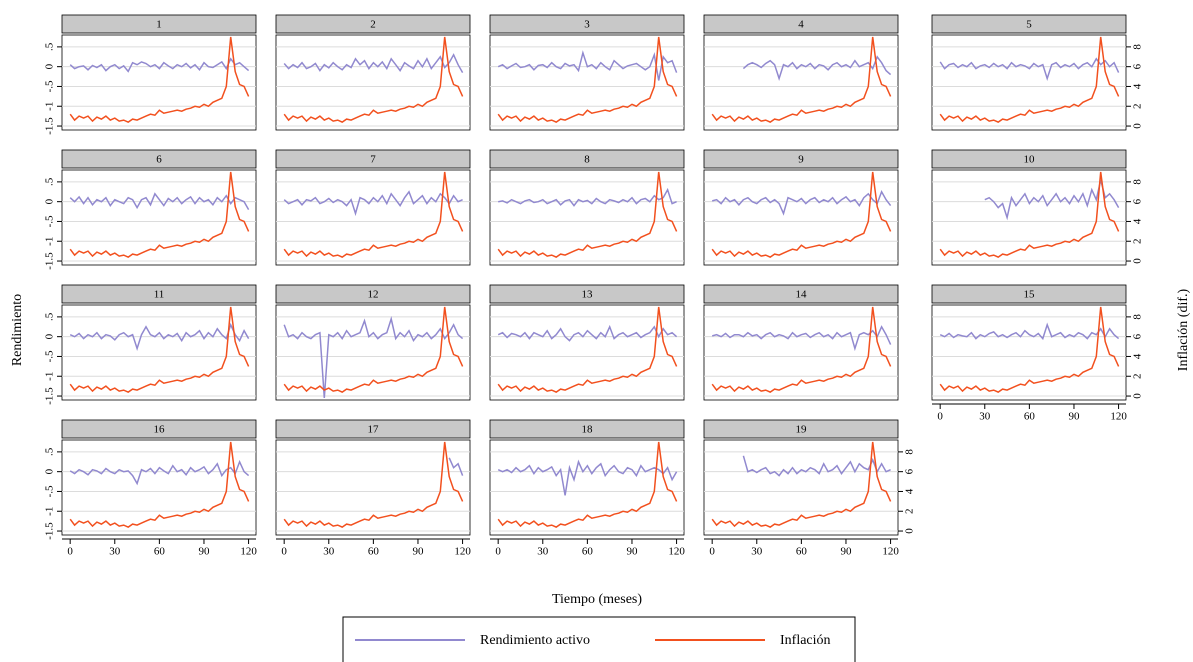 This screenshot has width=1193, height=662. What do you see at coordinates (588, 430) in the screenshot?
I see `panel-title: 18` at bounding box center [588, 430].